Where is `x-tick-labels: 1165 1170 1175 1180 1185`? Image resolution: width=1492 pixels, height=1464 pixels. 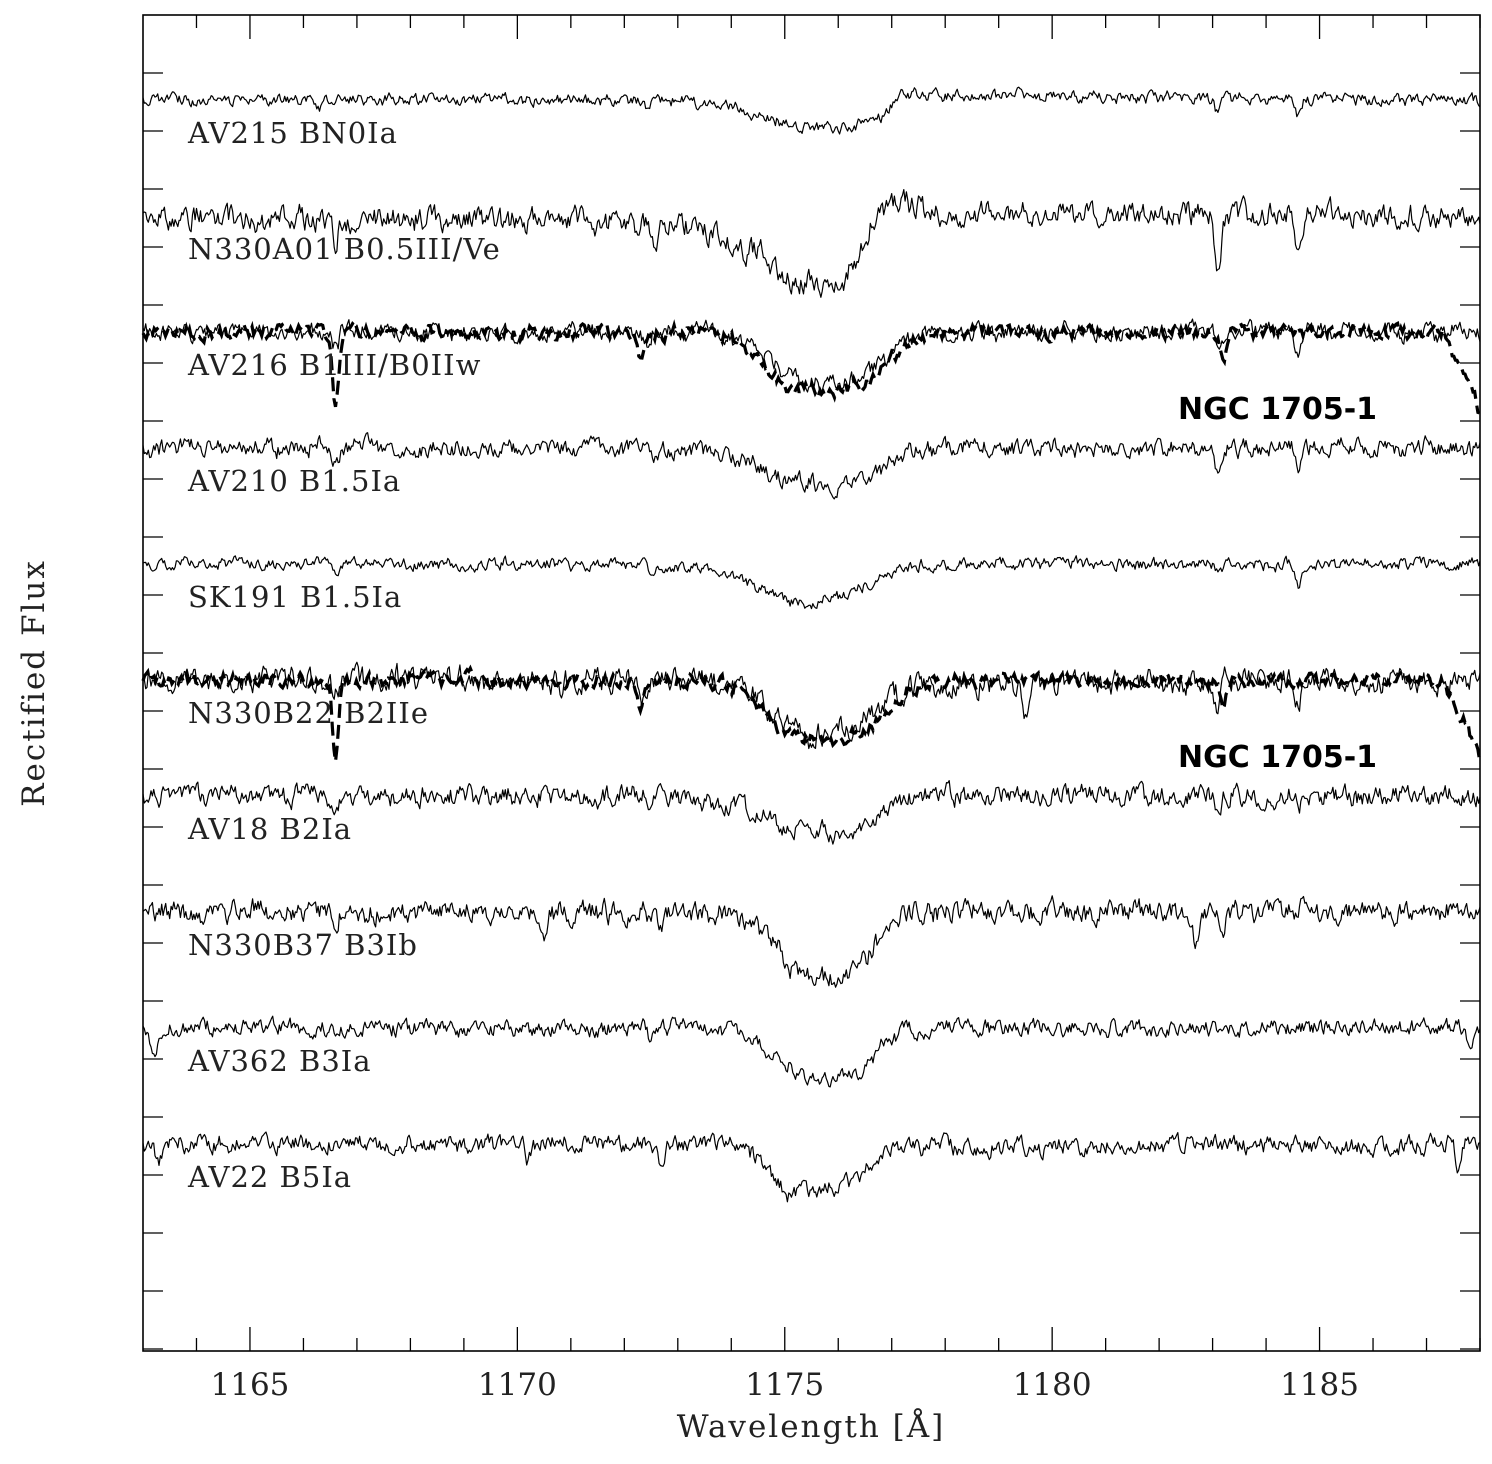 x-tick-labels: 1165 1170 1175 1180 1185 is located at coordinates (785, 1385).